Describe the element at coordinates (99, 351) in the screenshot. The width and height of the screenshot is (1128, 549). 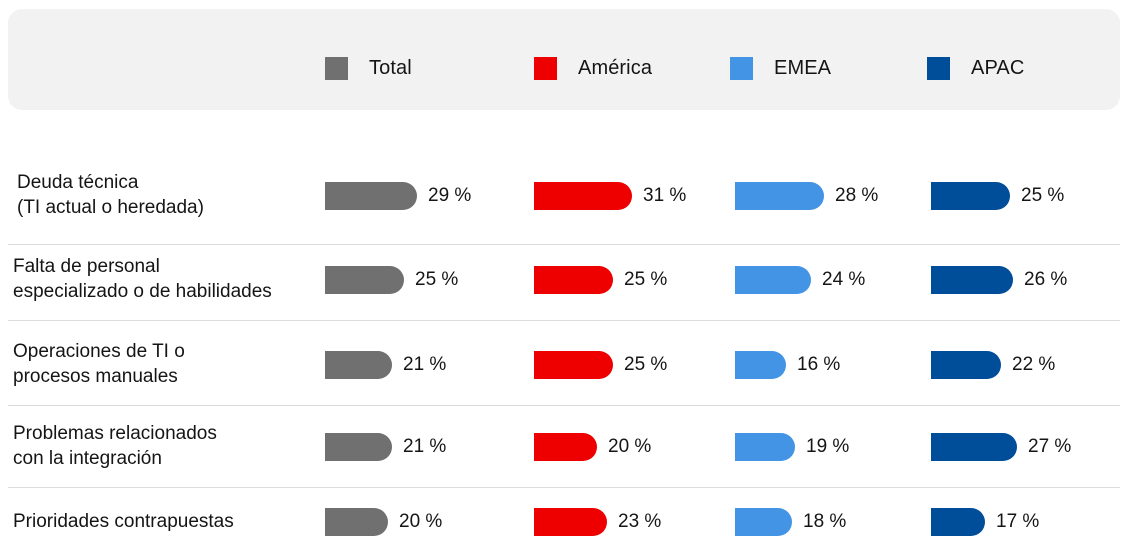
I see `category-label-line: Operaciones de TI o` at that location.